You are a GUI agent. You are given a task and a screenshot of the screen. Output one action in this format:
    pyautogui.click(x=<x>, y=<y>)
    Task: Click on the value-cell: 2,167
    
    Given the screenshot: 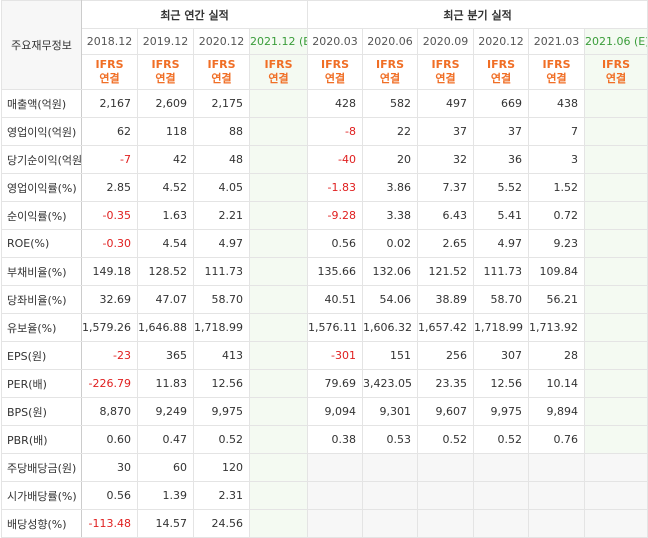 What is the action you would take?
    pyautogui.click(x=109, y=103)
    